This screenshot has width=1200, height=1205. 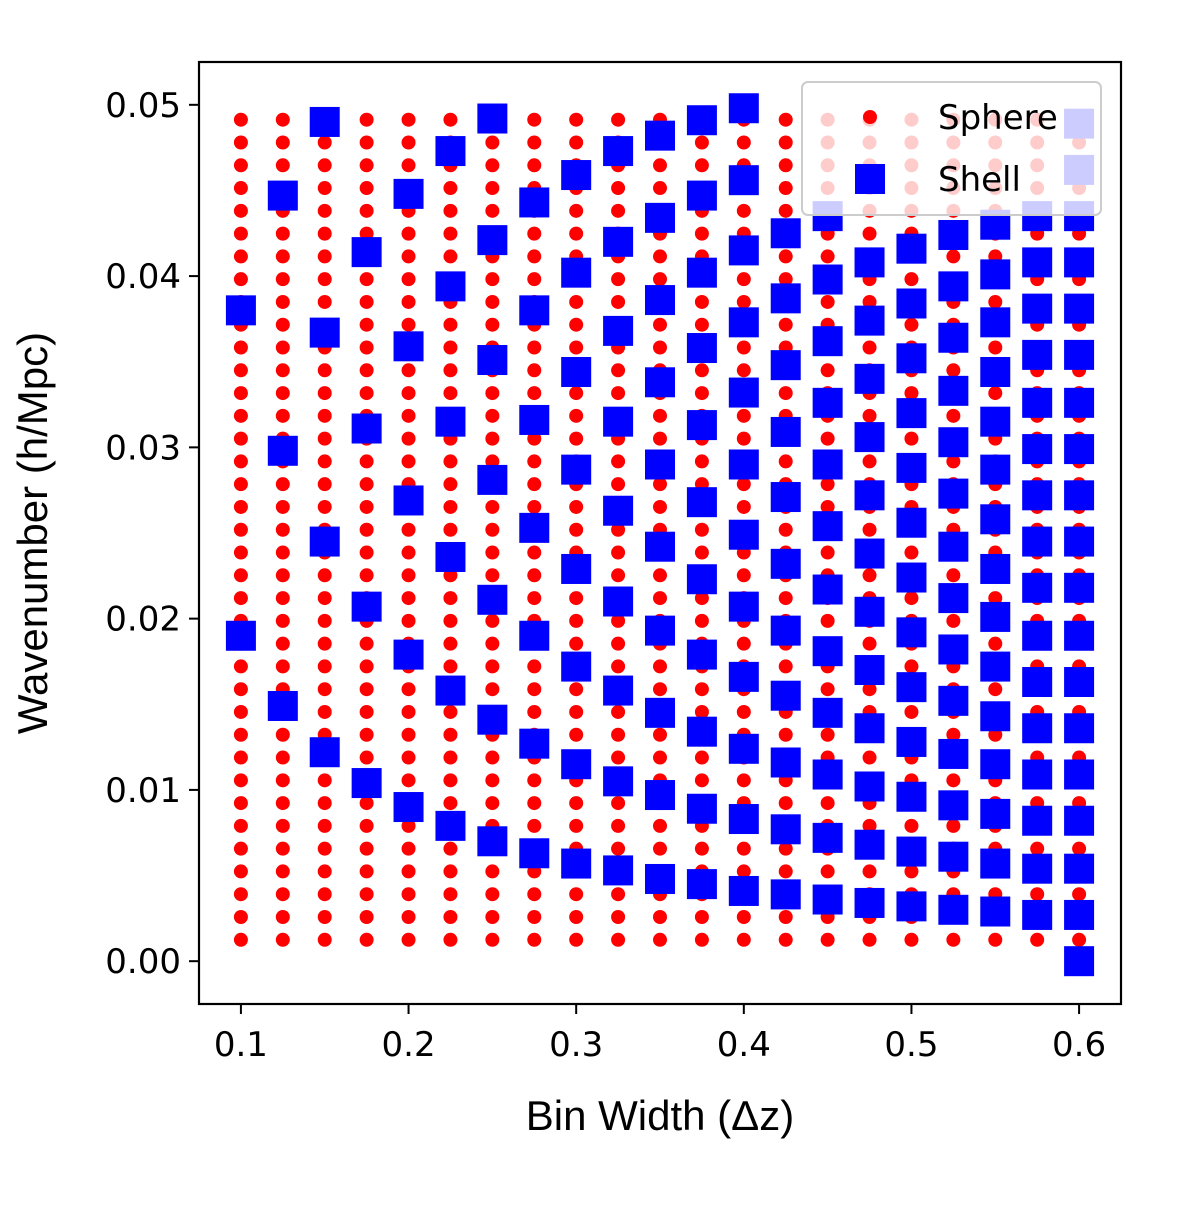 What do you see at coordinates (143, 277) in the screenshot?
I see `y-tick-label: 0.04` at bounding box center [143, 277].